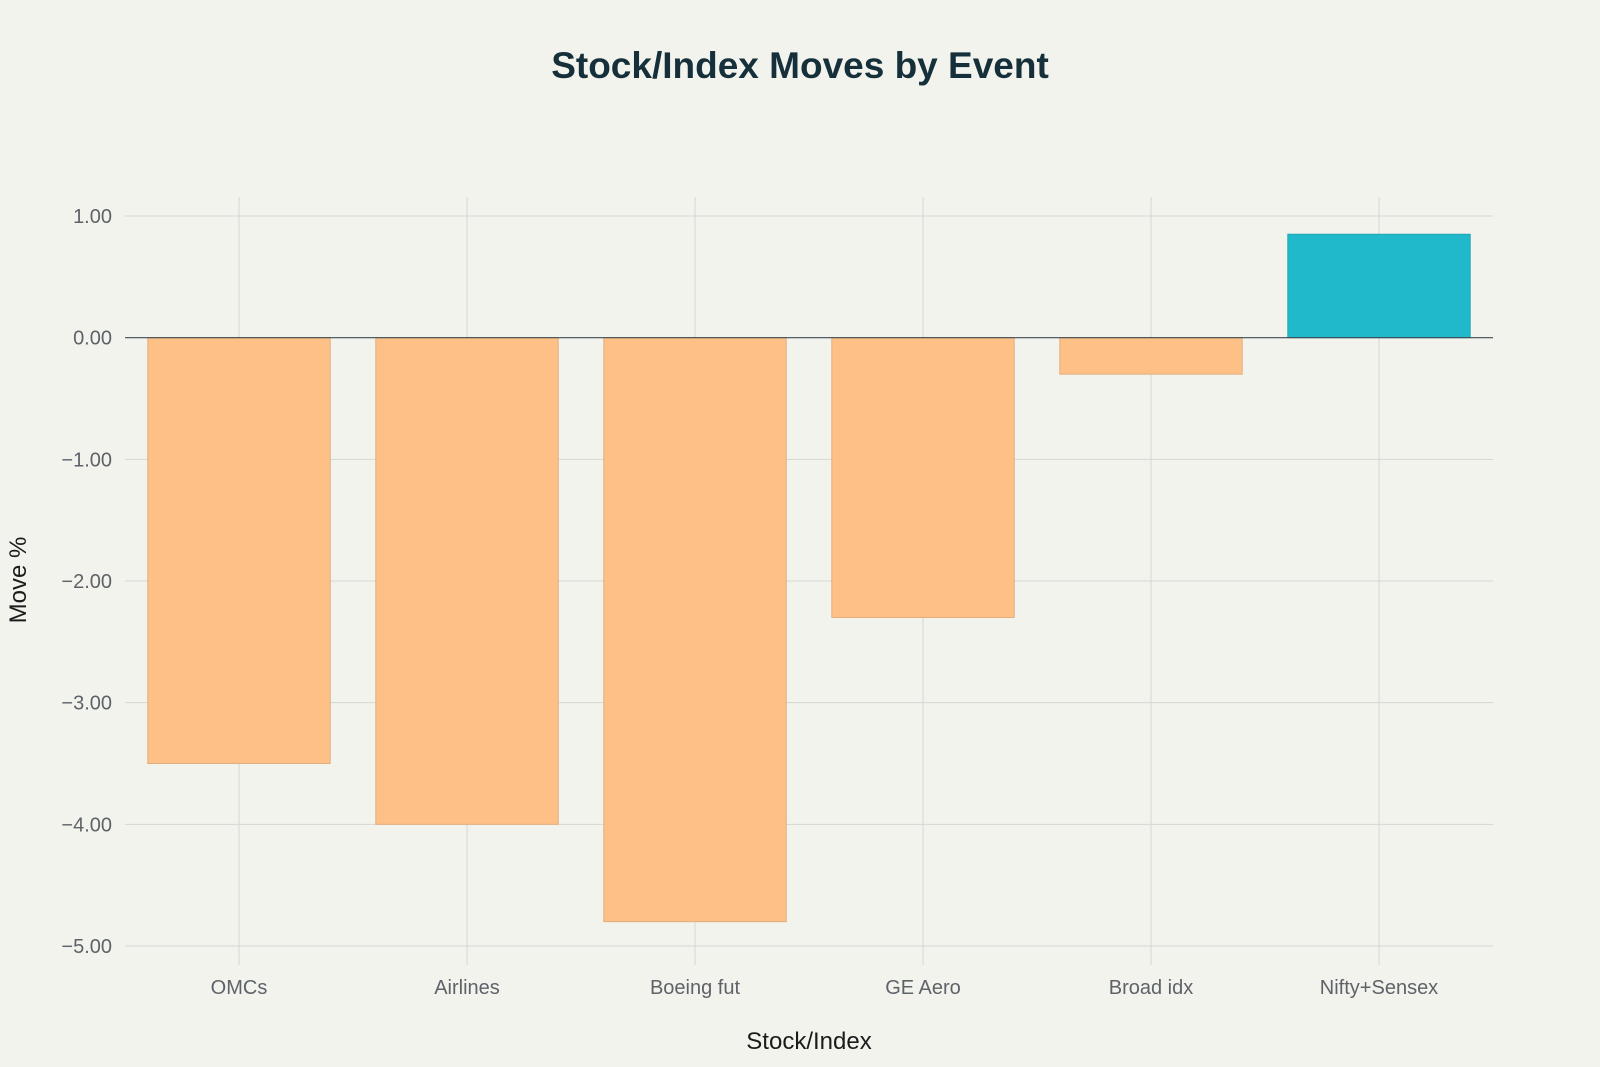  I want to click on chart-title: Stock/Index Moves by Event, so click(800, 65).